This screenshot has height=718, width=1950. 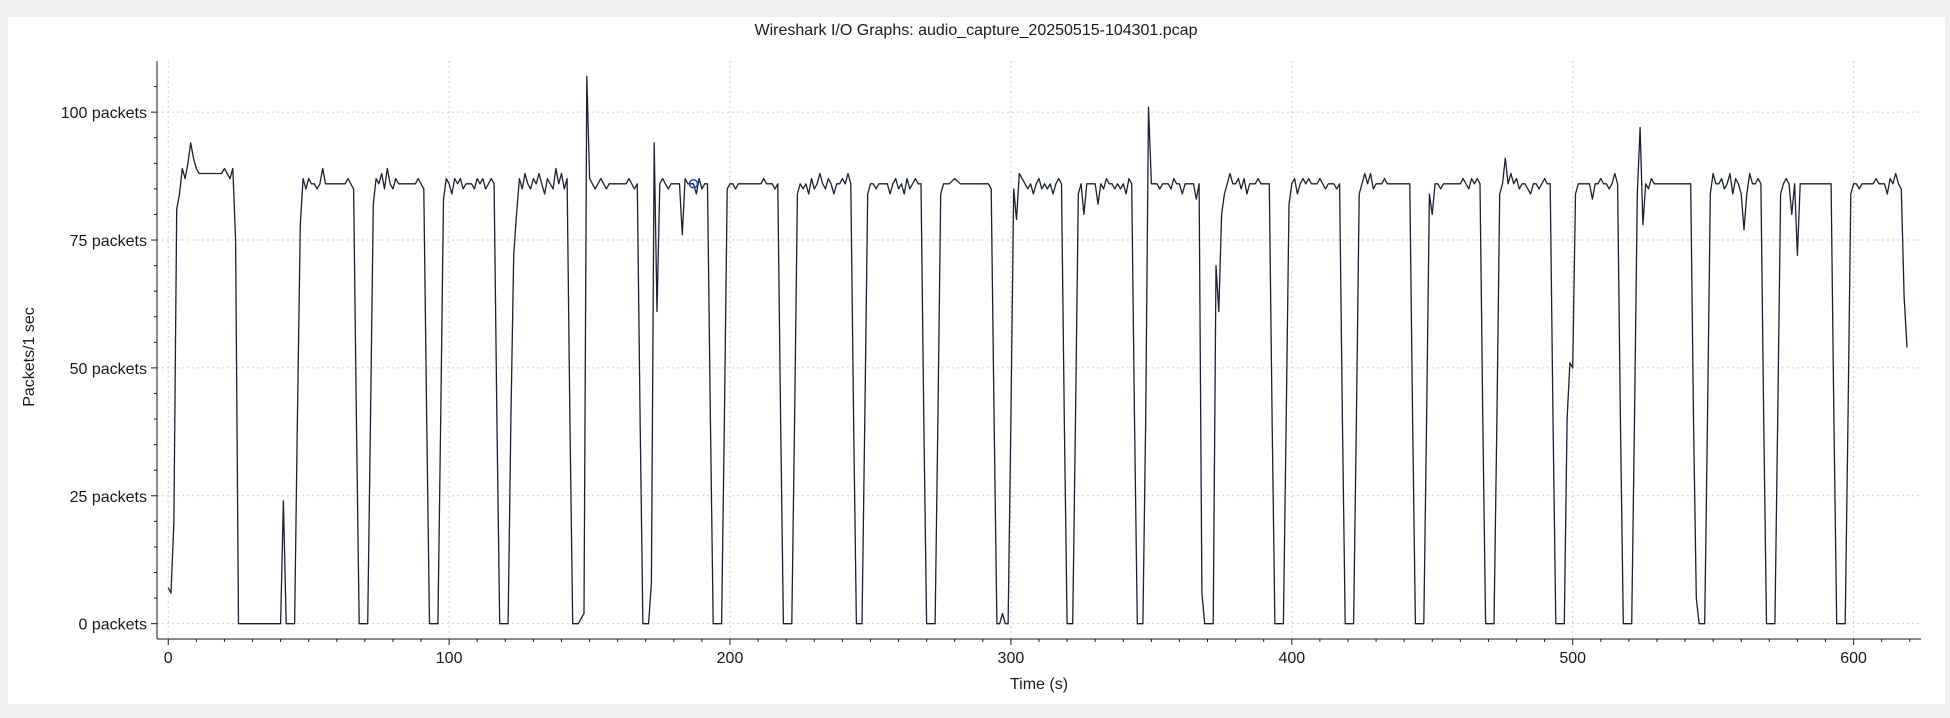 What do you see at coordinates (1011, 658) in the screenshot?
I see `x-tick-label: 300` at bounding box center [1011, 658].